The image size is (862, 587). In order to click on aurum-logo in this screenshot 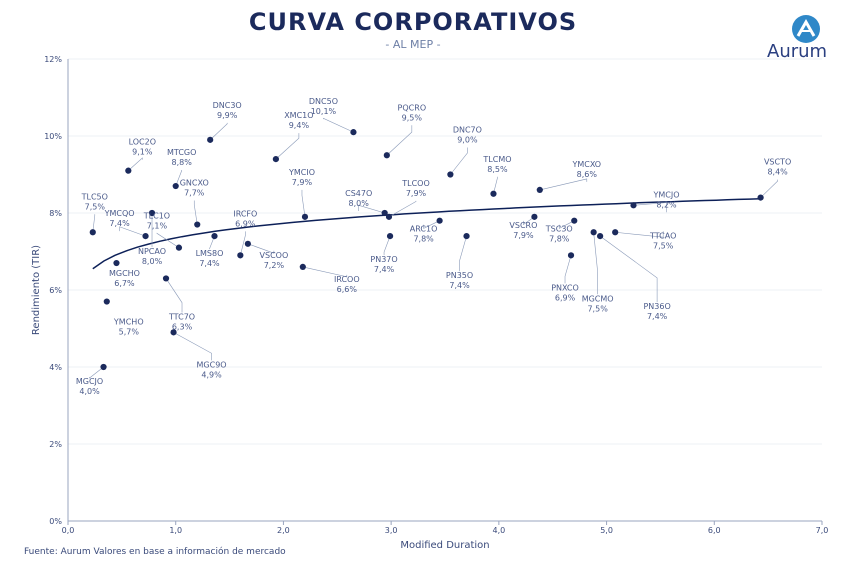, I will do `click(806, 29)`.